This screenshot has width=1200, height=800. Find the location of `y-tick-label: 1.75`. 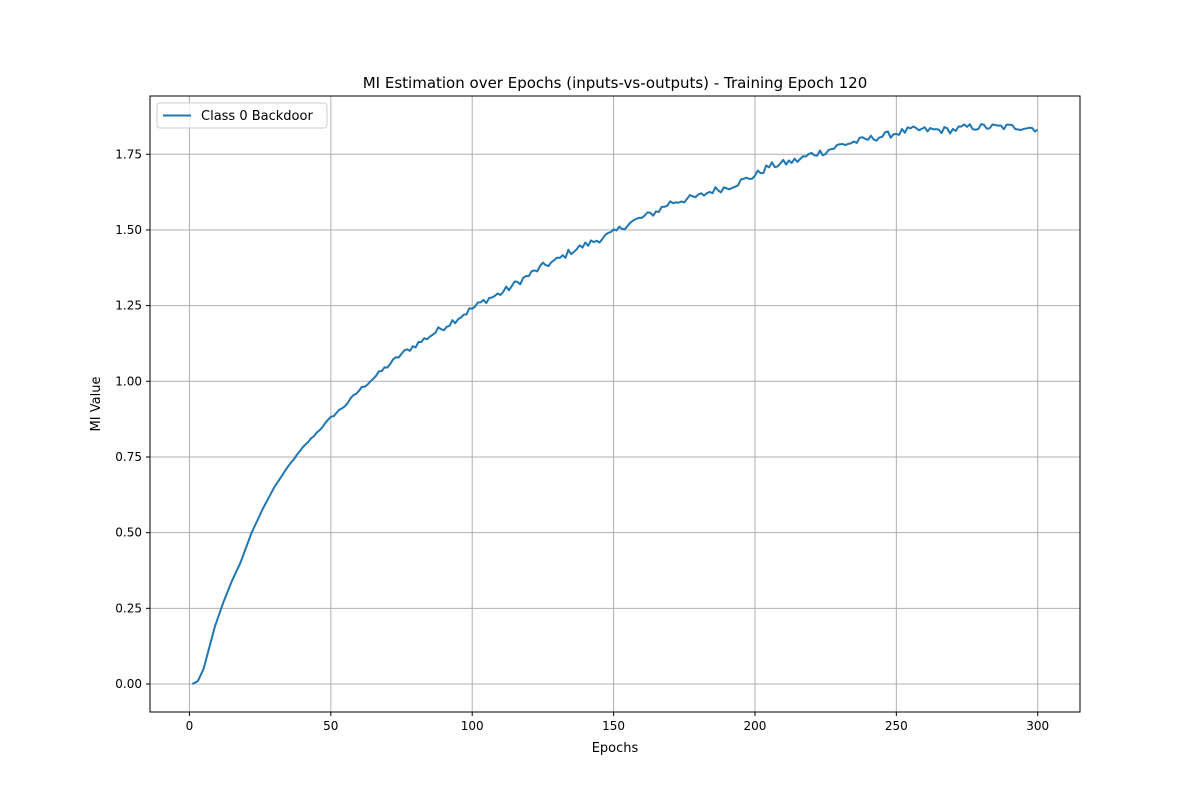

y-tick-label: 1.75 is located at coordinates (128, 154).